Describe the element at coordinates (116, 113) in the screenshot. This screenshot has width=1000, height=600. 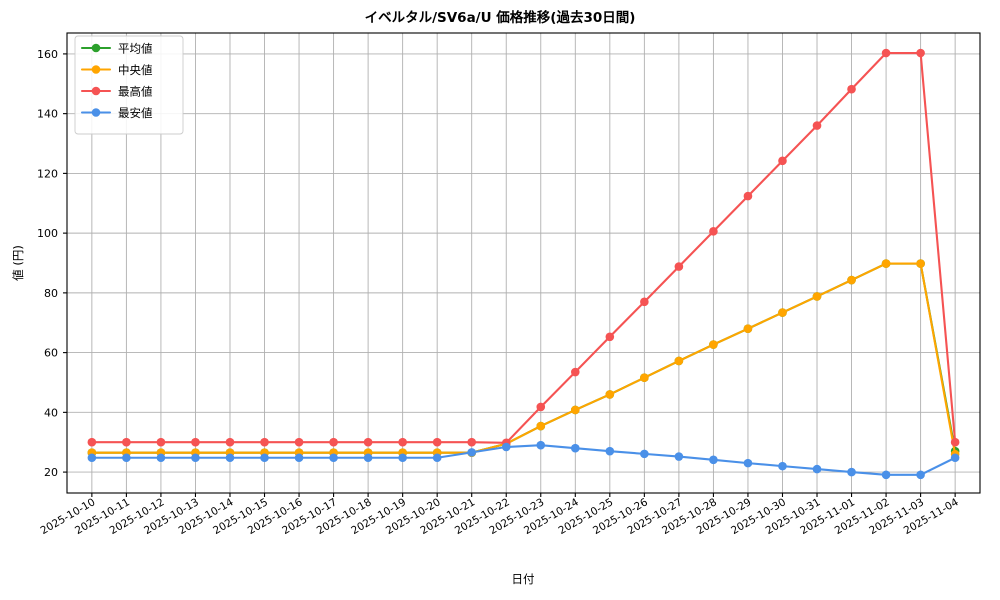
I see `legend-item-4: 最安値` at that location.